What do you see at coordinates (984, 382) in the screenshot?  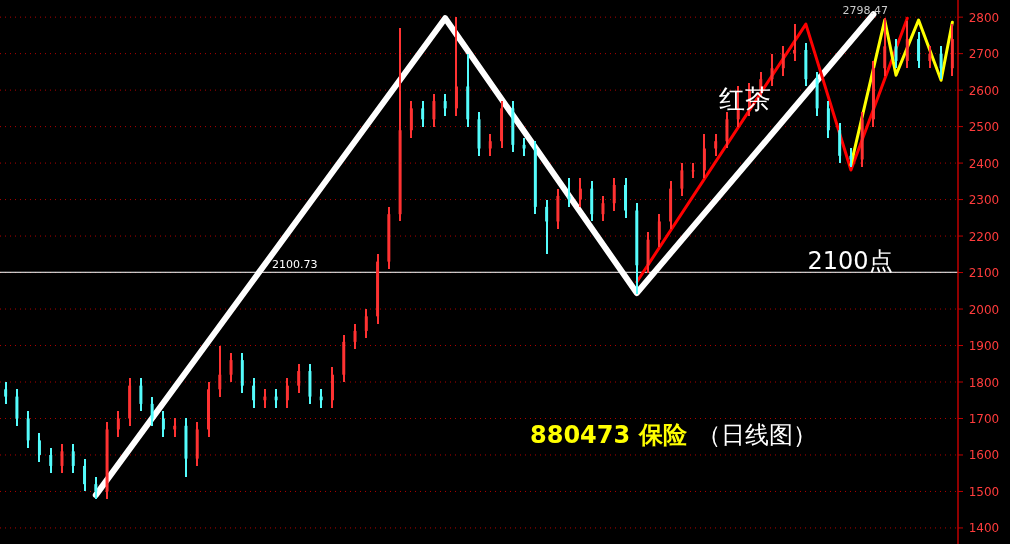 I see `y-tick-label: 1800` at bounding box center [984, 382].